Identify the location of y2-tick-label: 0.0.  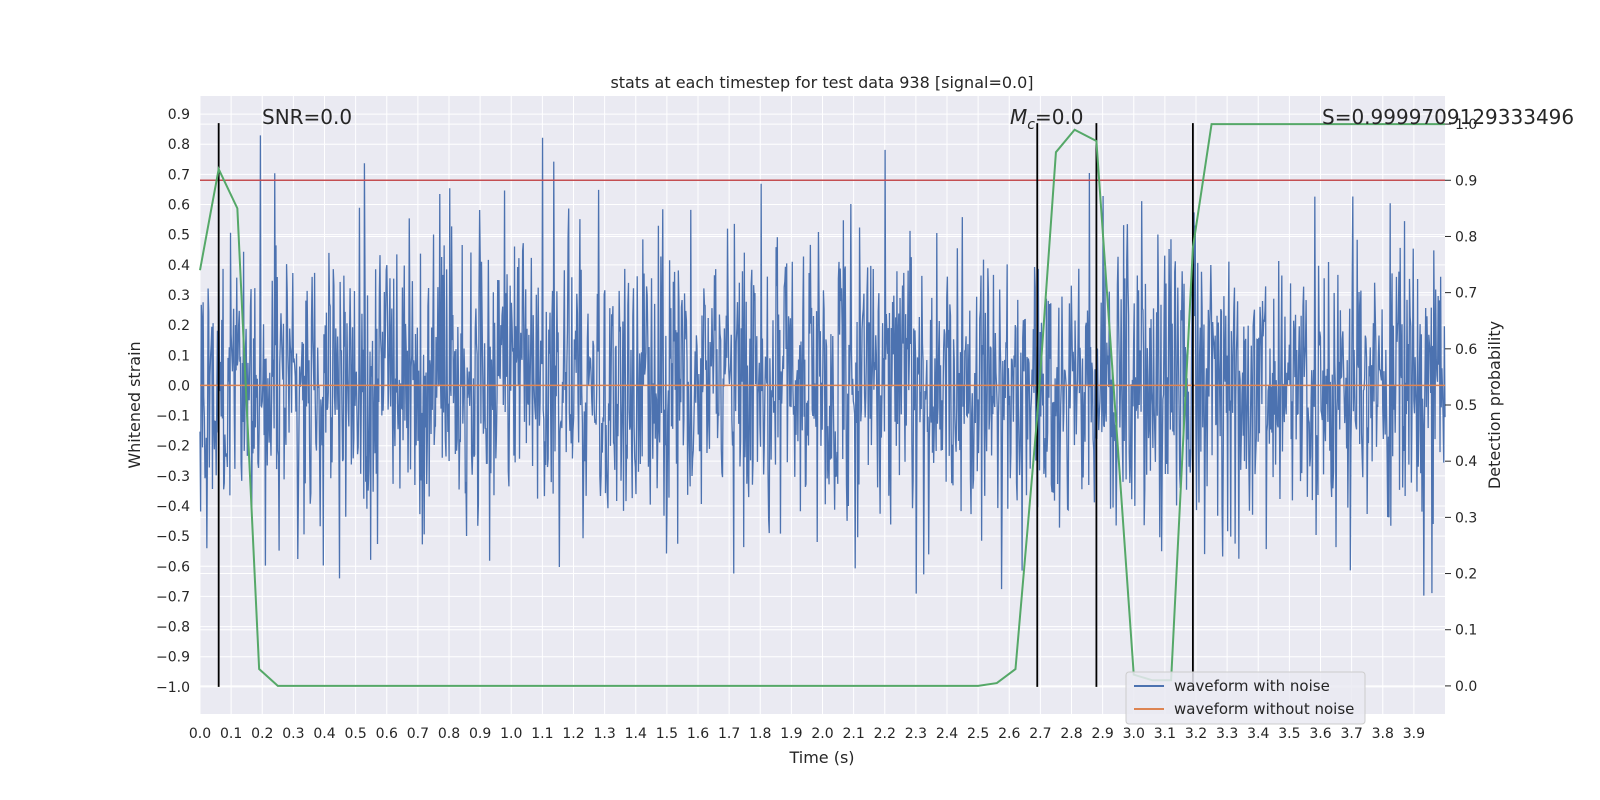
(1466, 687).